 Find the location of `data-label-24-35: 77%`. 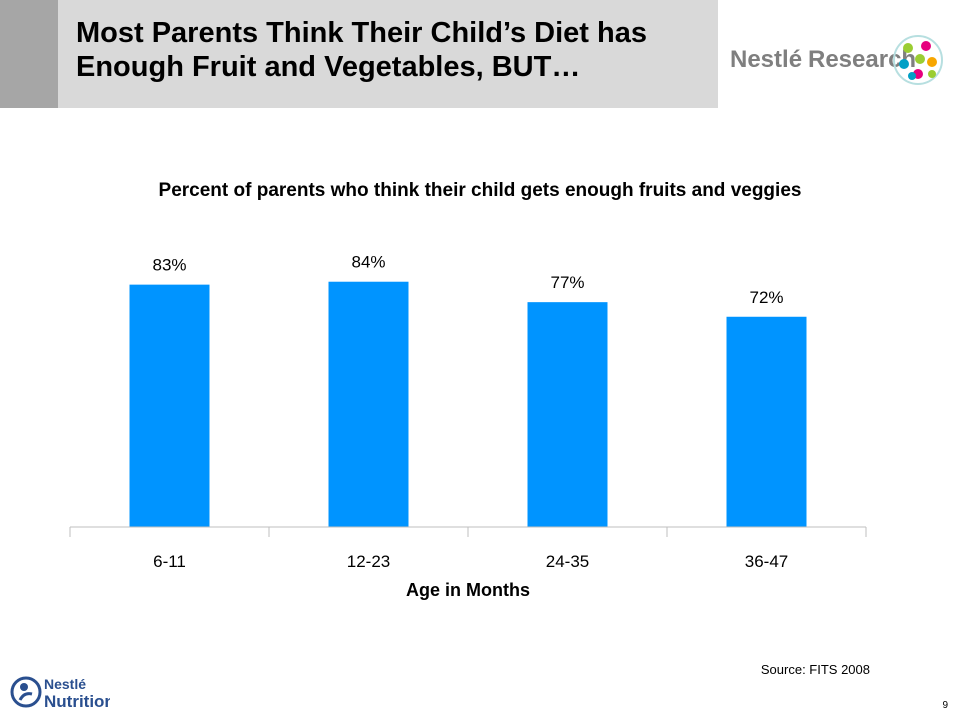

data-label-24-35: 77% is located at coordinates (567, 282).